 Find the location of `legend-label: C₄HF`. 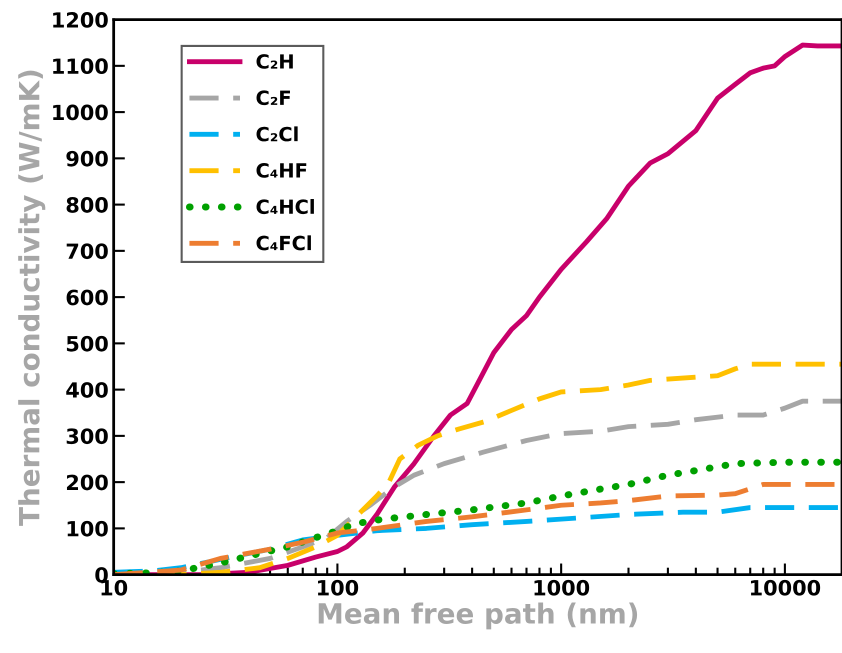

legend-label: C₄HF is located at coordinates (281, 170).